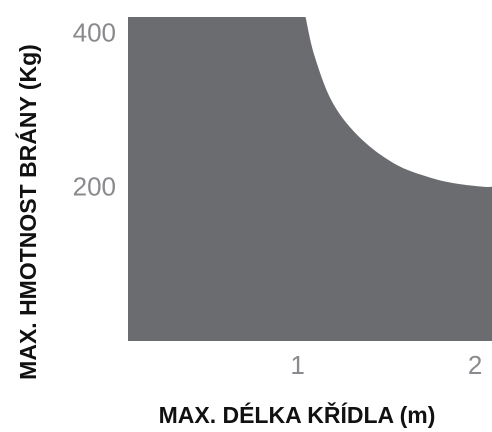 The width and height of the screenshot is (492, 432). What do you see at coordinates (94, 109) in the screenshot?
I see `y-axis-ticks: 200 400` at bounding box center [94, 109].